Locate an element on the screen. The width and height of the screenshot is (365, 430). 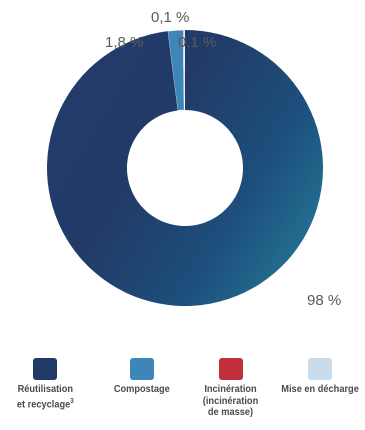
legend-label-compostage: Compostage is located at coordinates (142, 389).